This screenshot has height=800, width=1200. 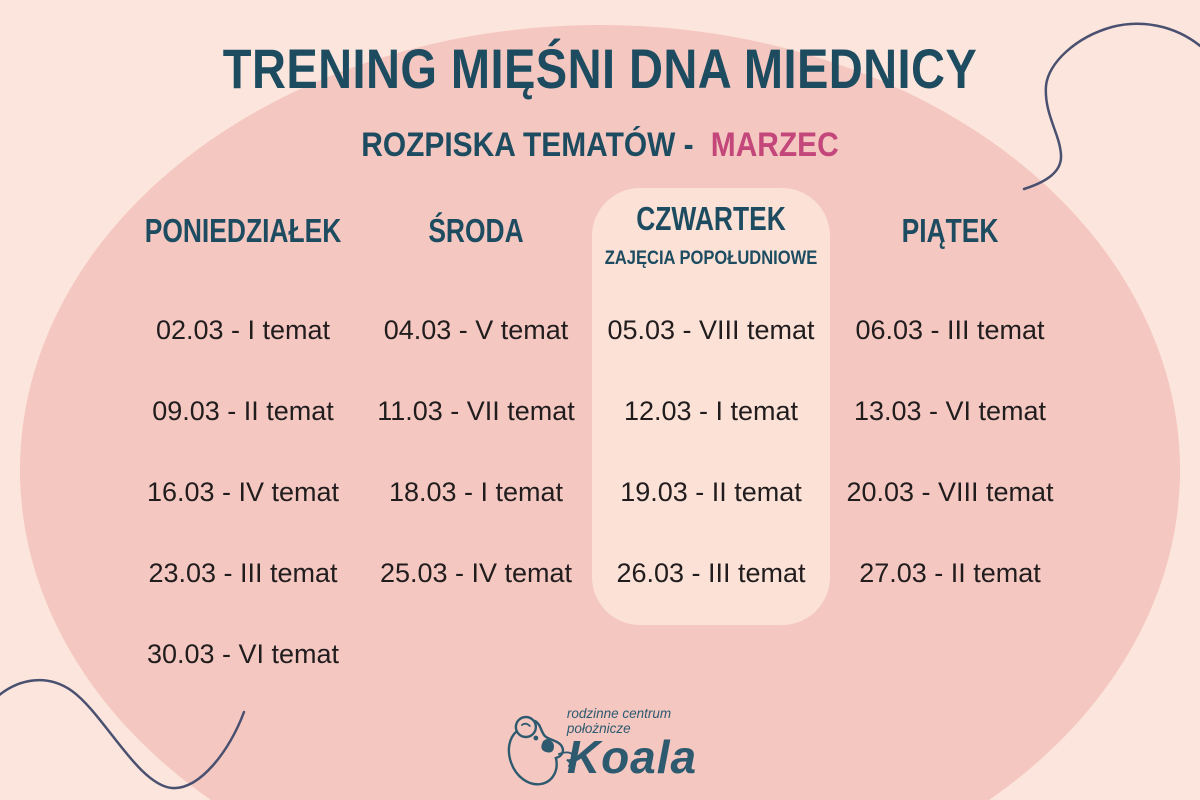 I want to click on logo-tagline-line1: rodzinne centrum, so click(x=619, y=713).